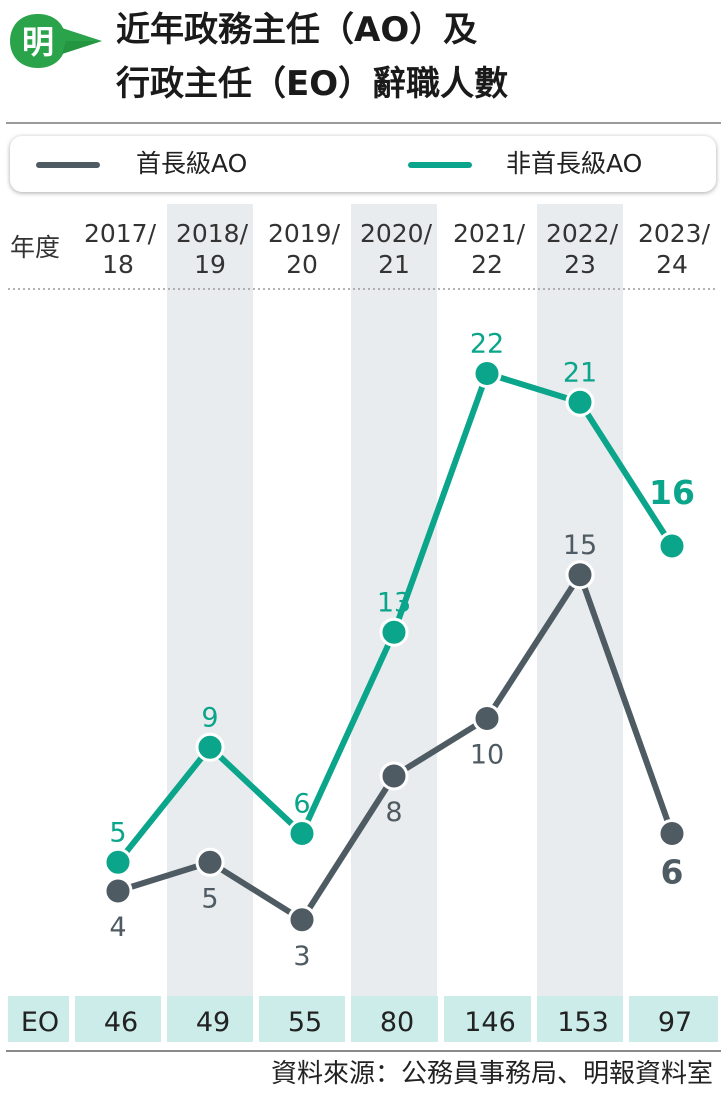  I want to click on x-tick-label-6-line1: 2022/, so click(582, 233).